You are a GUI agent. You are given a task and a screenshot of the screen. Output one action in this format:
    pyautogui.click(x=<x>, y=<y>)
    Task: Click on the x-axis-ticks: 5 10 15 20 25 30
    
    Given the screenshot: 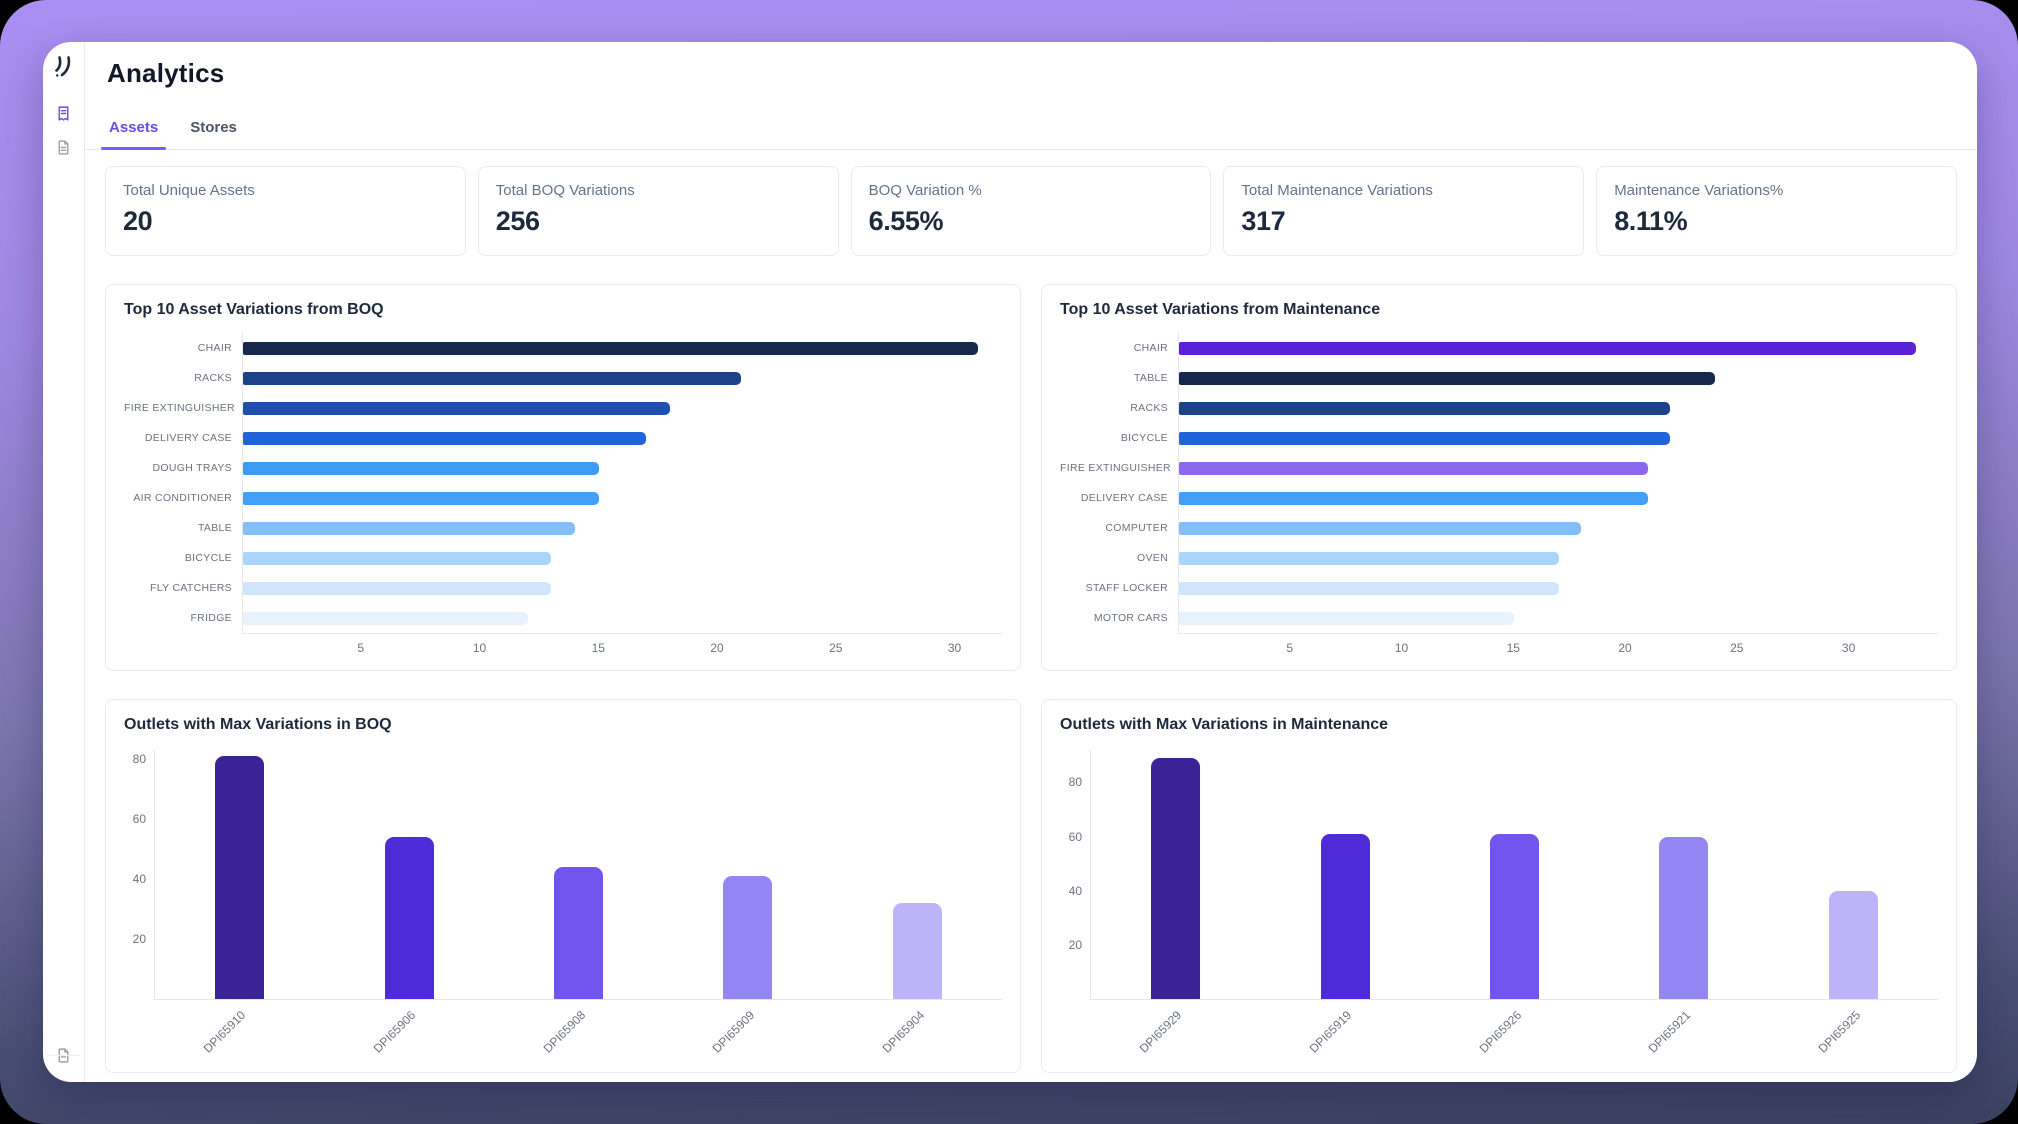 What is the action you would take?
    pyautogui.click(x=1558, y=646)
    